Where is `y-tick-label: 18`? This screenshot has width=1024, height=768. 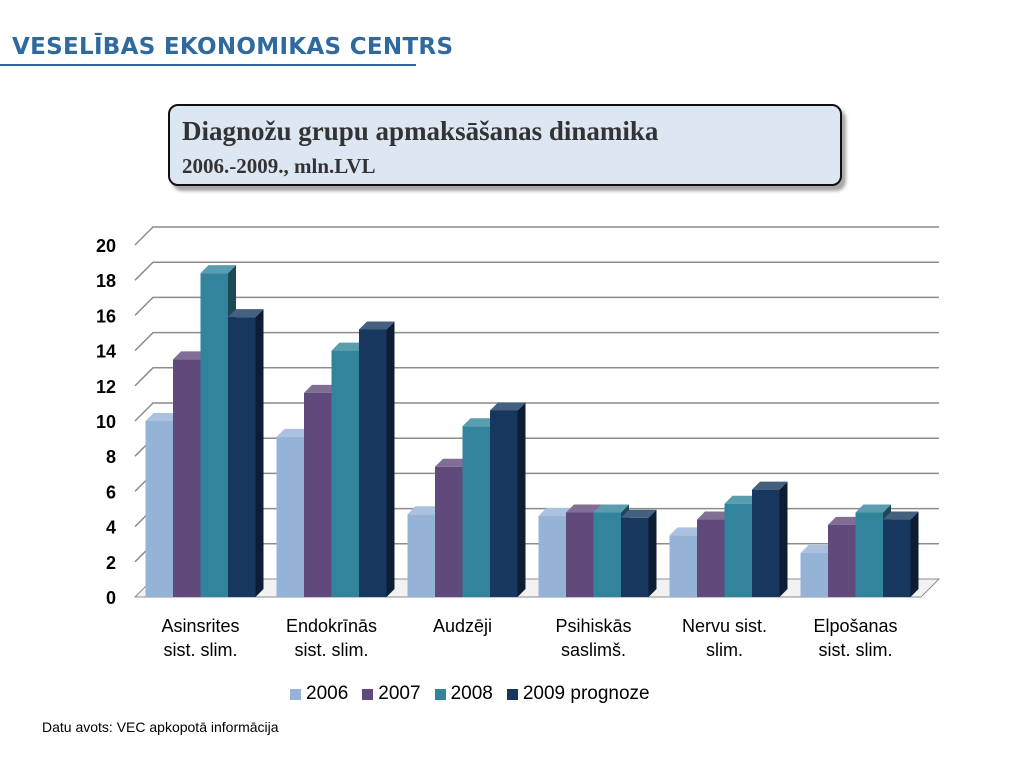 y-tick-label: 18 is located at coordinates (106, 281).